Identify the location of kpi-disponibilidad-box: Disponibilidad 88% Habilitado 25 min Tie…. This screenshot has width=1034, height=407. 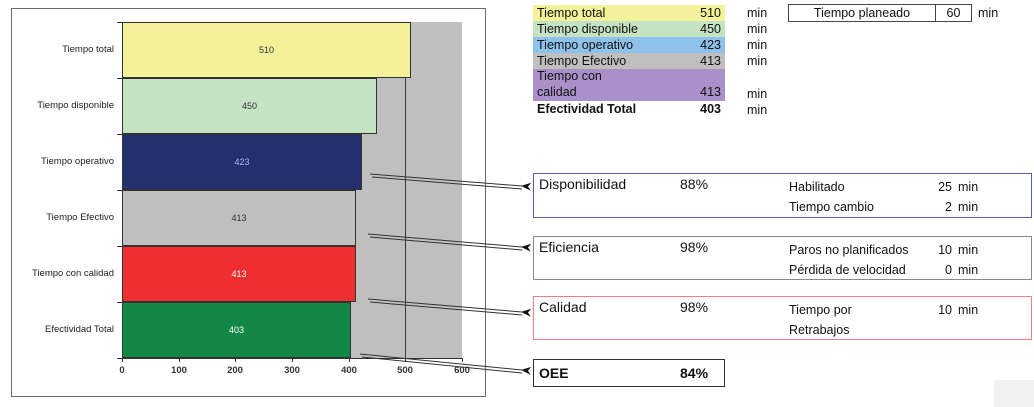
(782, 195).